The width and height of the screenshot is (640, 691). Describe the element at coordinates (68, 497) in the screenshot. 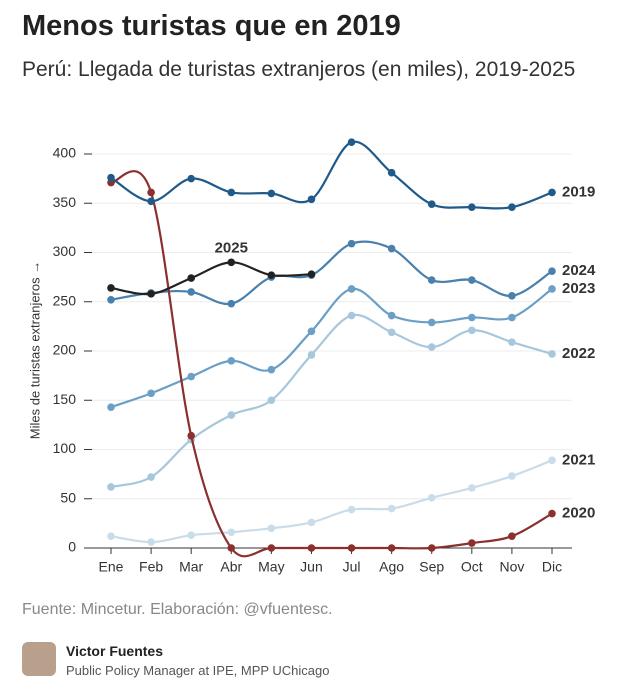

I see `y-tick-label: 50` at that location.